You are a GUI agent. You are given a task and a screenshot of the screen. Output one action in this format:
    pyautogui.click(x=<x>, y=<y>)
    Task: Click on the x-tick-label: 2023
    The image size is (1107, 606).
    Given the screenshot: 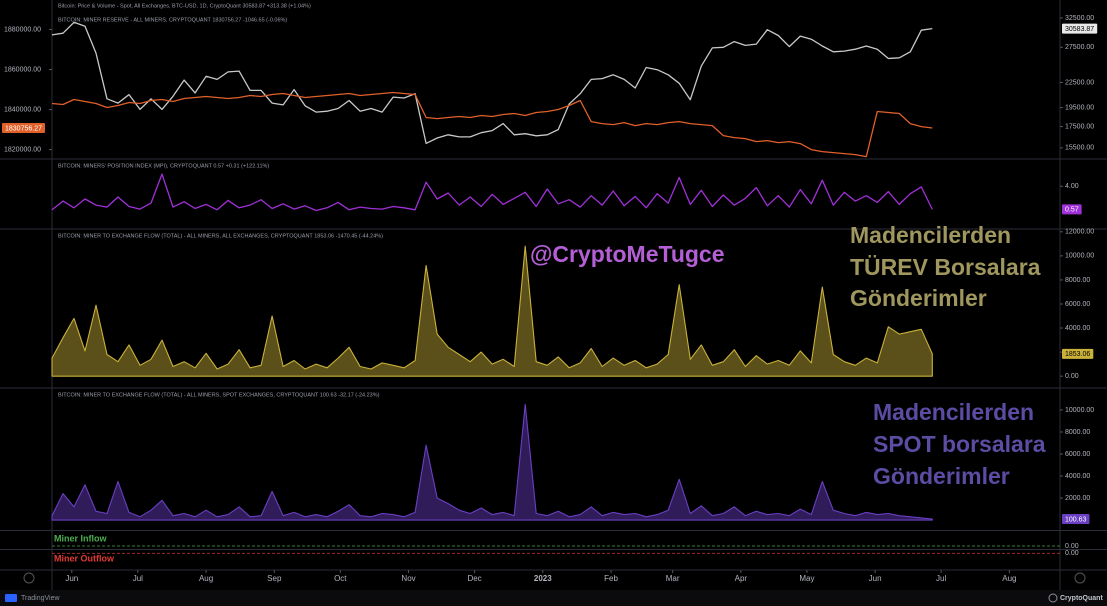 What is the action you would take?
    pyautogui.click(x=543, y=578)
    